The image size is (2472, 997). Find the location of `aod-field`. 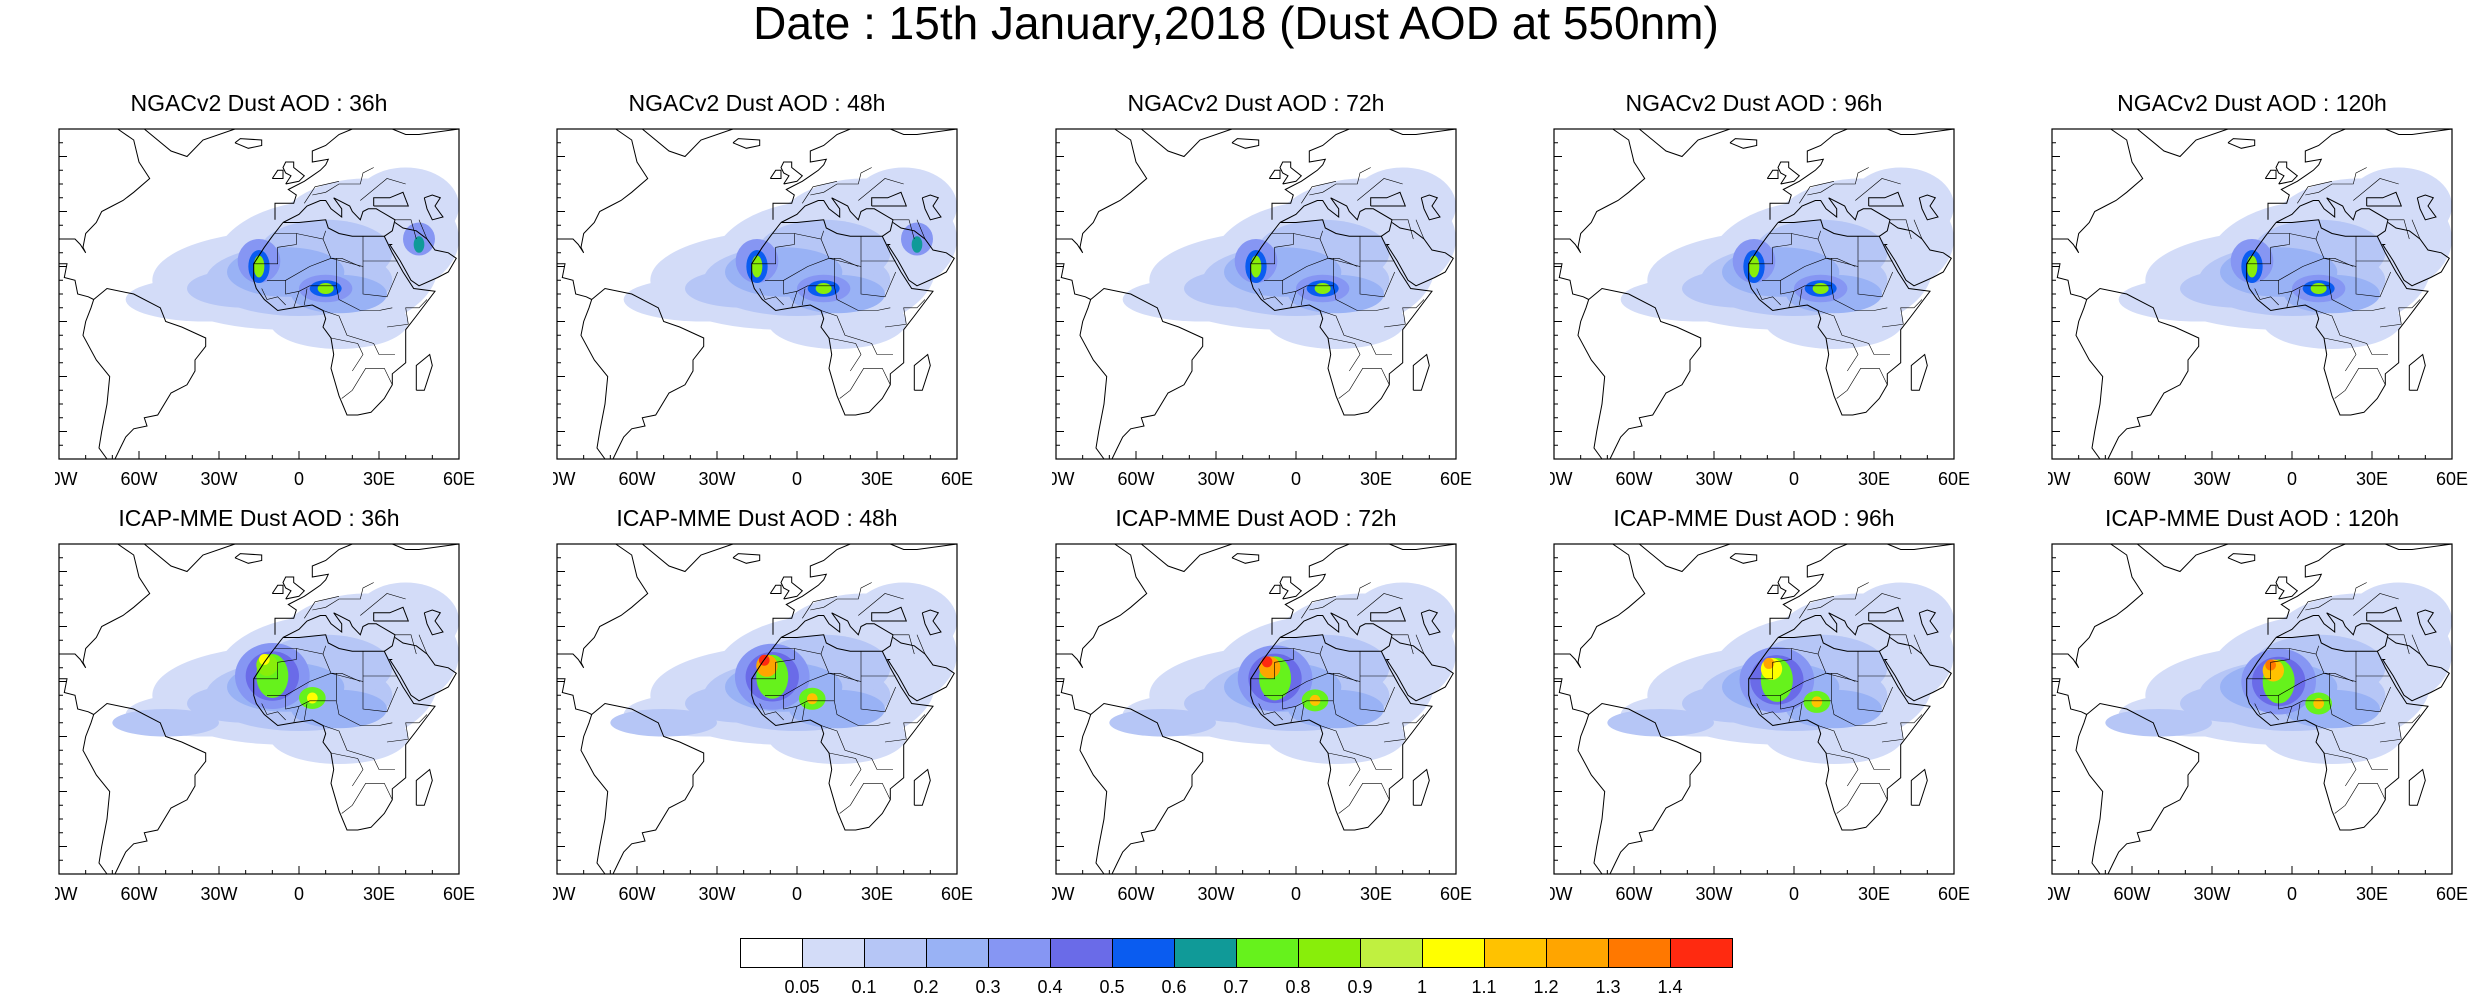

aod-field is located at coordinates (1282, 673).